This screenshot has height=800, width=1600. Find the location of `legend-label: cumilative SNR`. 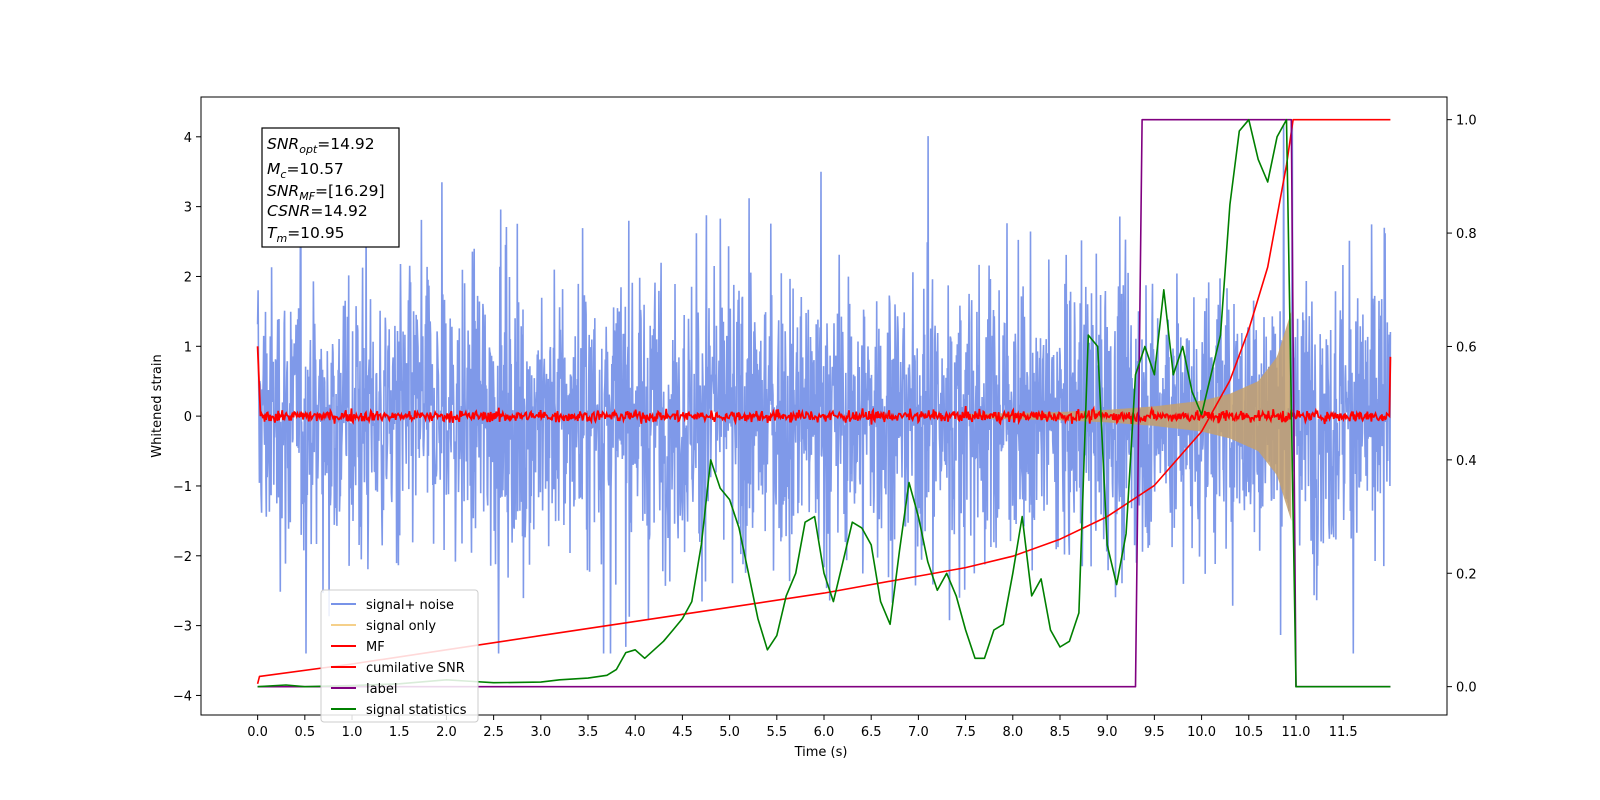

legend-label: cumilative SNR is located at coordinates (415, 668).